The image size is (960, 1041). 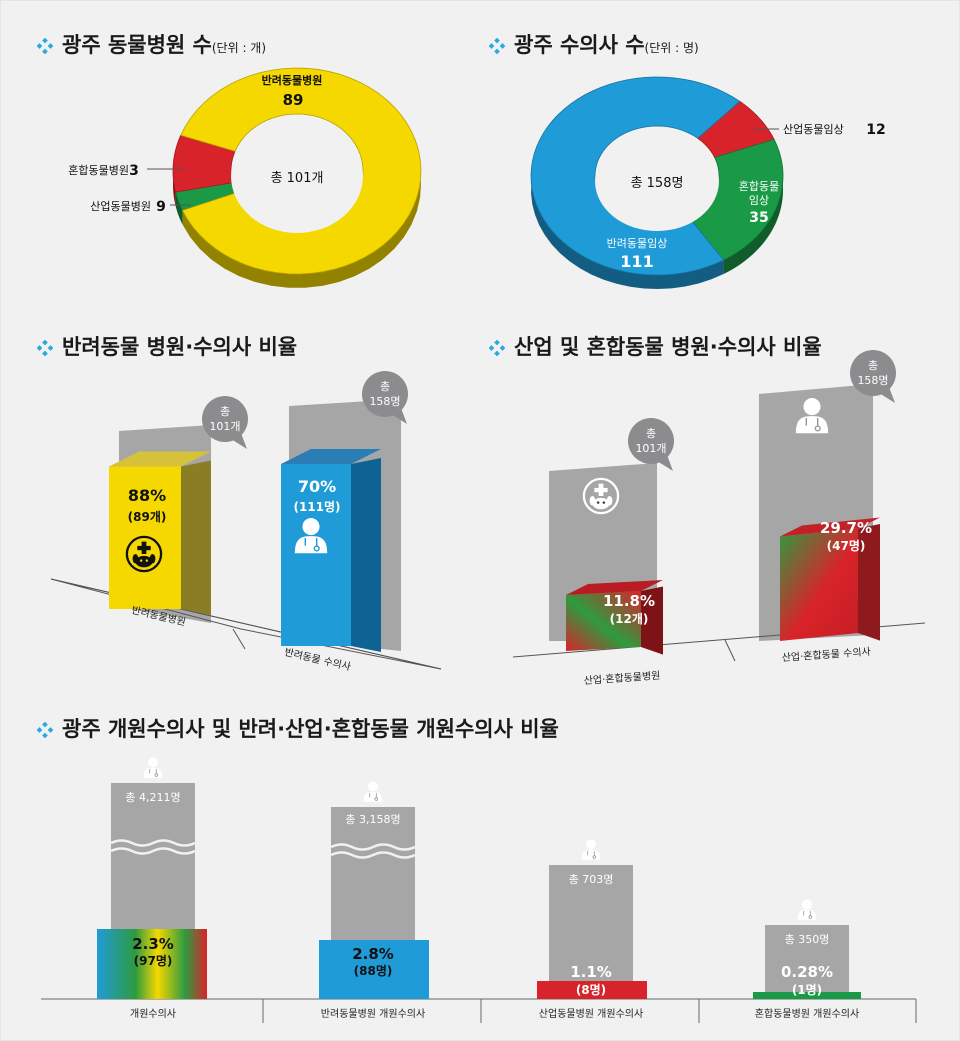 What do you see at coordinates (316, 507) in the screenshot?
I see `bar-sub-label: (111명)` at bounding box center [316, 507].